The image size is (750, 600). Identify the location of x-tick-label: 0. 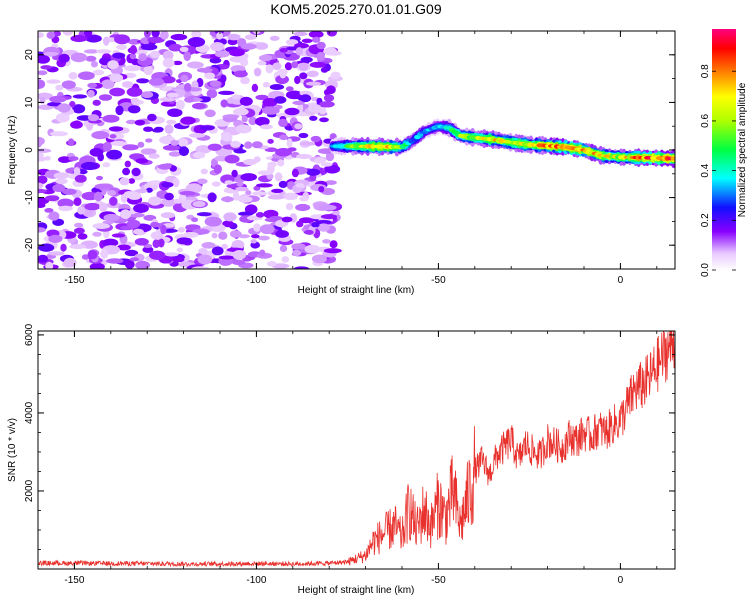
(621, 580).